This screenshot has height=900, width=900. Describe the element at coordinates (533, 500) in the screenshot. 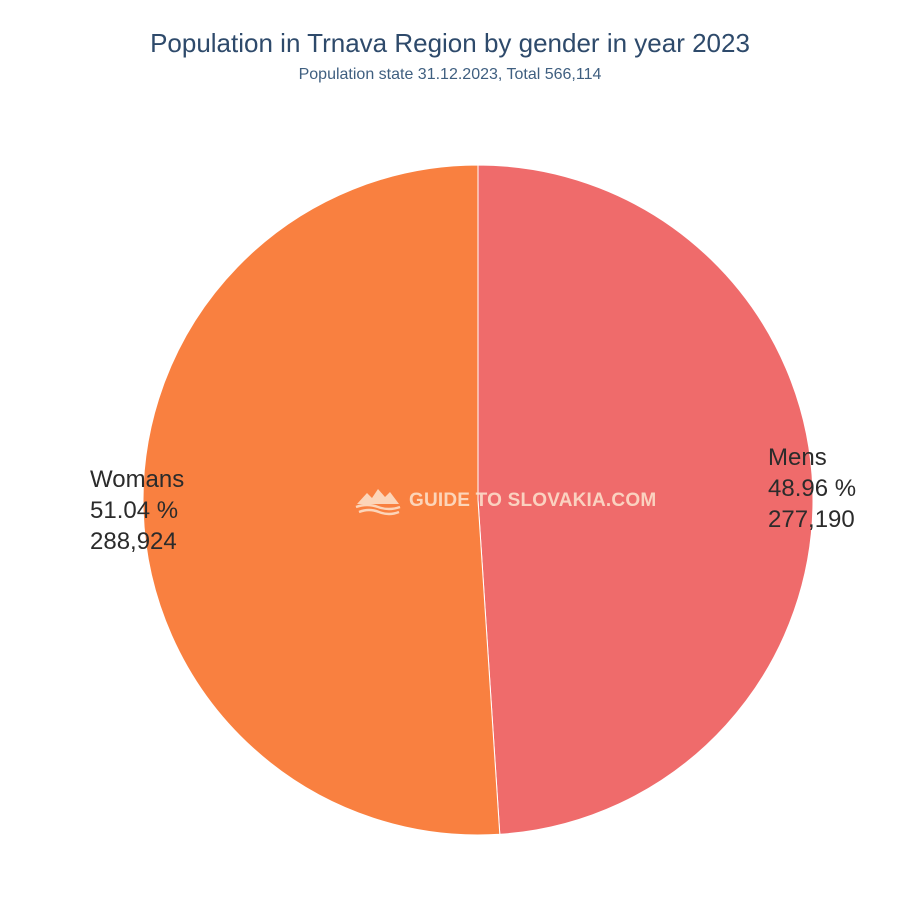

I see `watermark-text: GUIDE TO SLOVAKIA.COM` at that location.